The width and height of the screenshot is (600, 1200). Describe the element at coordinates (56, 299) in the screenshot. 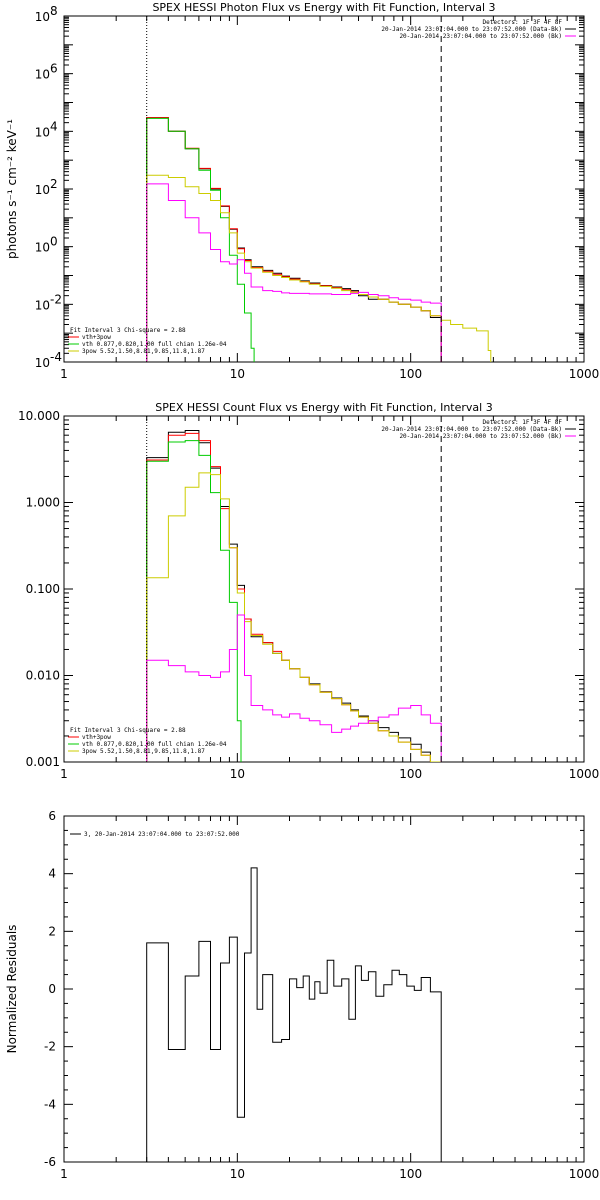

I see `y-tick-exponent: -2` at that location.